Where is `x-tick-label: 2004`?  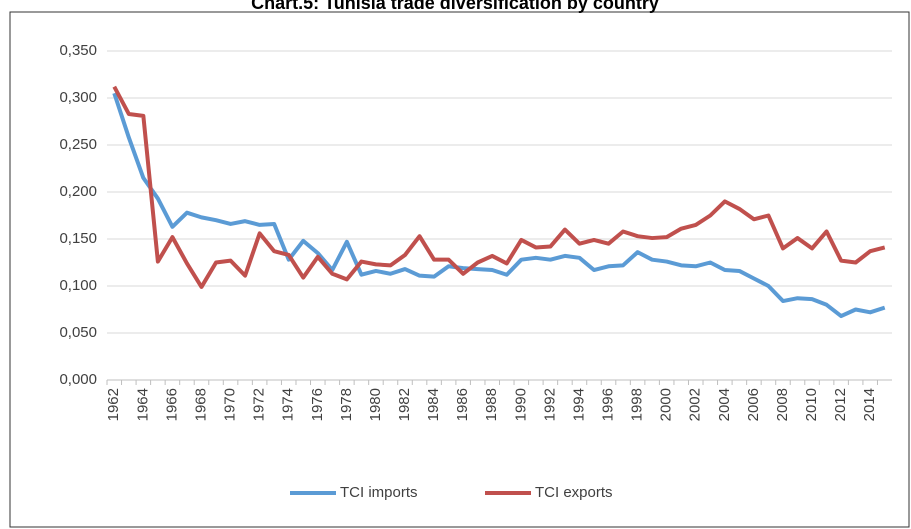
x-tick-label: 2004 is located at coordinates (724, 404).